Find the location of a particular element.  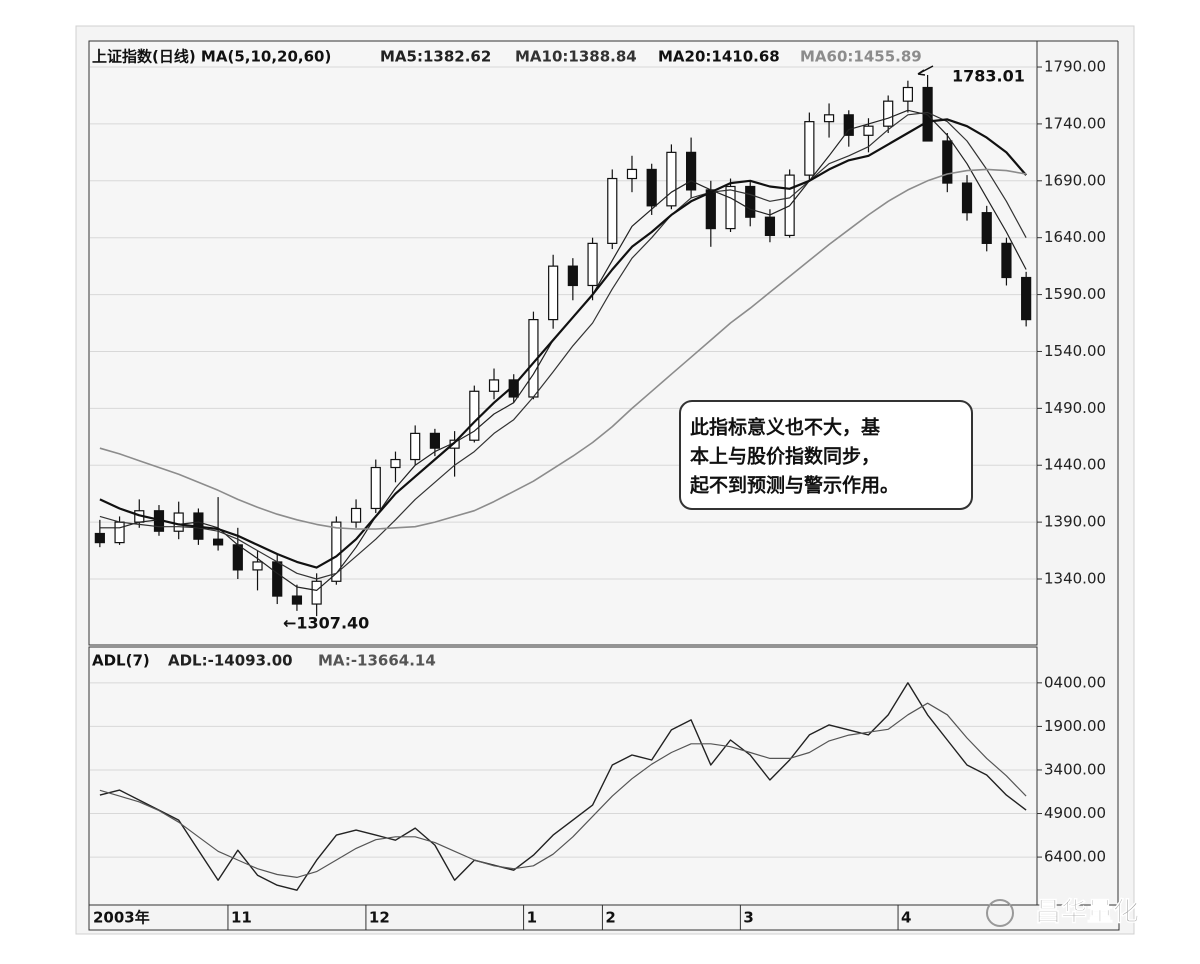

x-tick-label: 2003年 is located at coordinates (121, 918).